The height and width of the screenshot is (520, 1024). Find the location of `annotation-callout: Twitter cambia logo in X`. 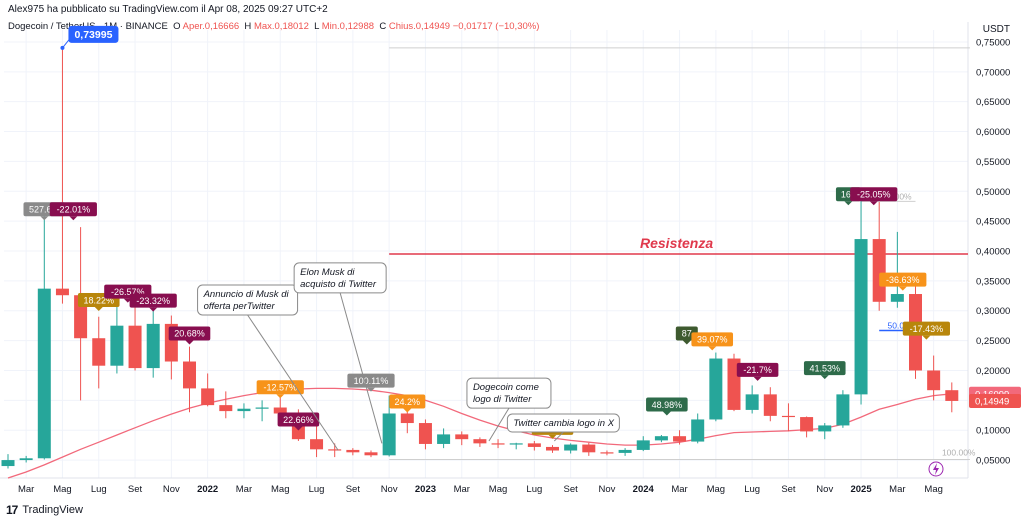

annotation-callout: Twitter cambia logo in X is located at coordinates (563, 427).